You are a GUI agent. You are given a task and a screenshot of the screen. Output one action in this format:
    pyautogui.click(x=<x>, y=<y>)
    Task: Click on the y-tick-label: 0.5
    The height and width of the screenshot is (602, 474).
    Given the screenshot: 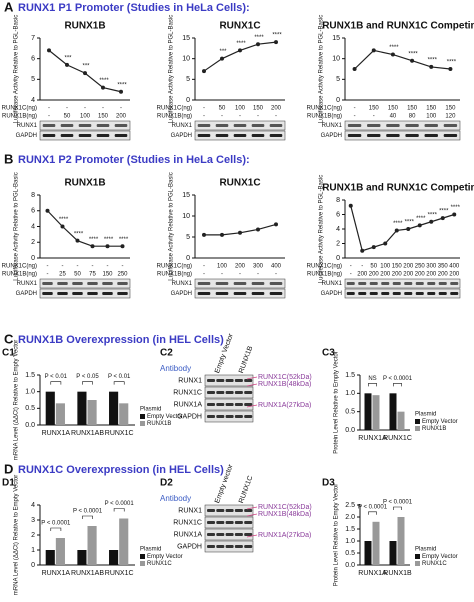 What is the action you would take?
    pyautogui.click(x=350, y=553)
    